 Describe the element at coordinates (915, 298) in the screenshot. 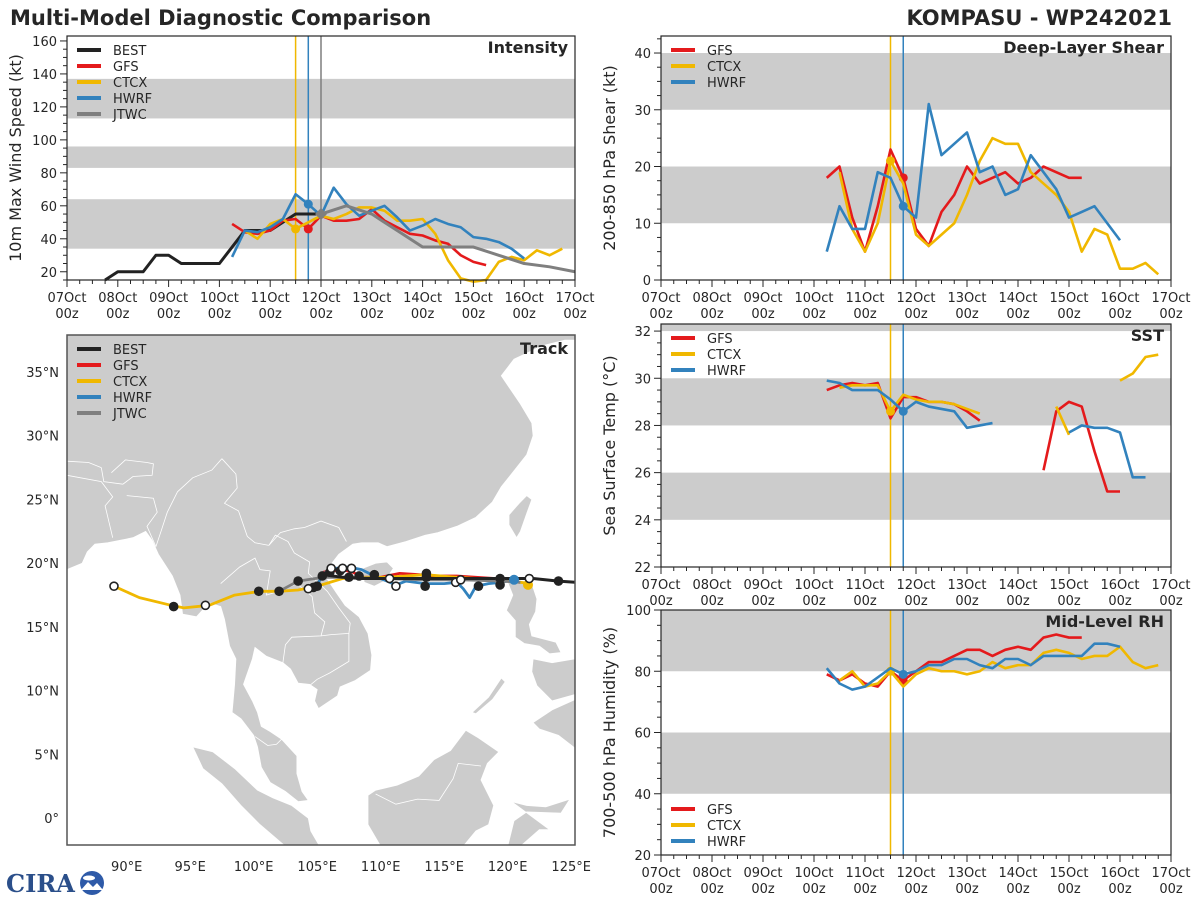

I see `x-tick-label: 12Oct` at that location.